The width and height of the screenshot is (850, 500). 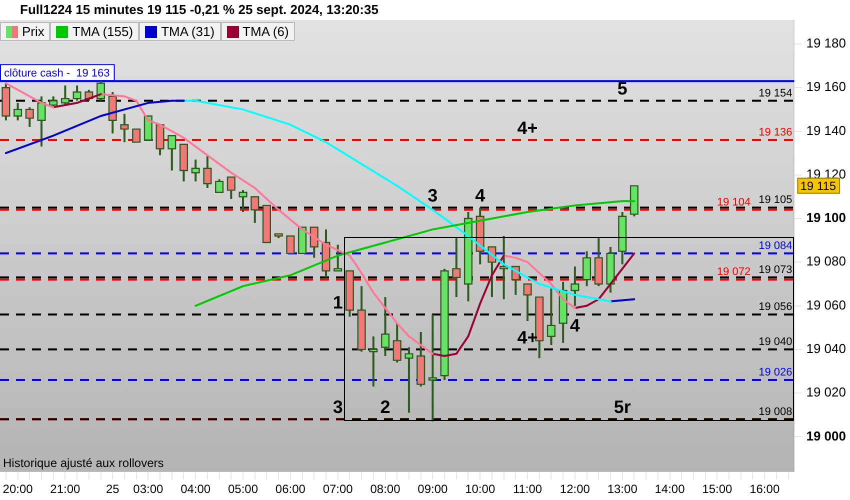 I want to click on annotation: 19 115, so click(x=818, y=186).